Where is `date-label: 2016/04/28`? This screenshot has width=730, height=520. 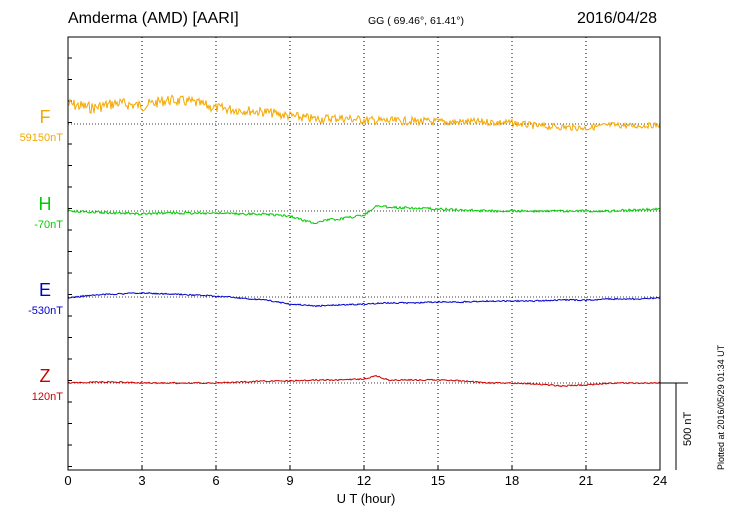
date-label: 2016/04/28 is located at coordinates (617, 18).